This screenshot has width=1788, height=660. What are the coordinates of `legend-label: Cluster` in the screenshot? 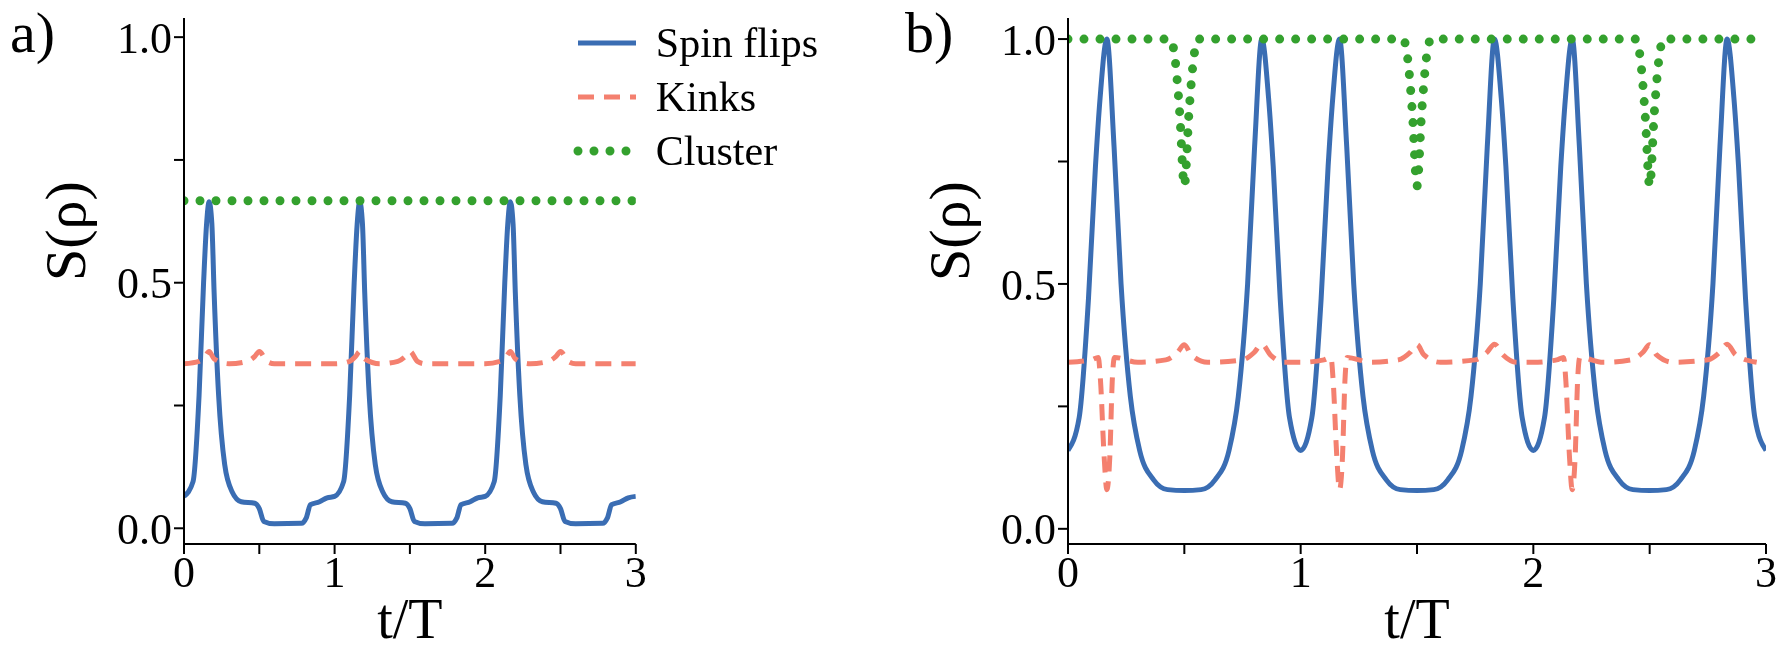 It's located at (716, 151).